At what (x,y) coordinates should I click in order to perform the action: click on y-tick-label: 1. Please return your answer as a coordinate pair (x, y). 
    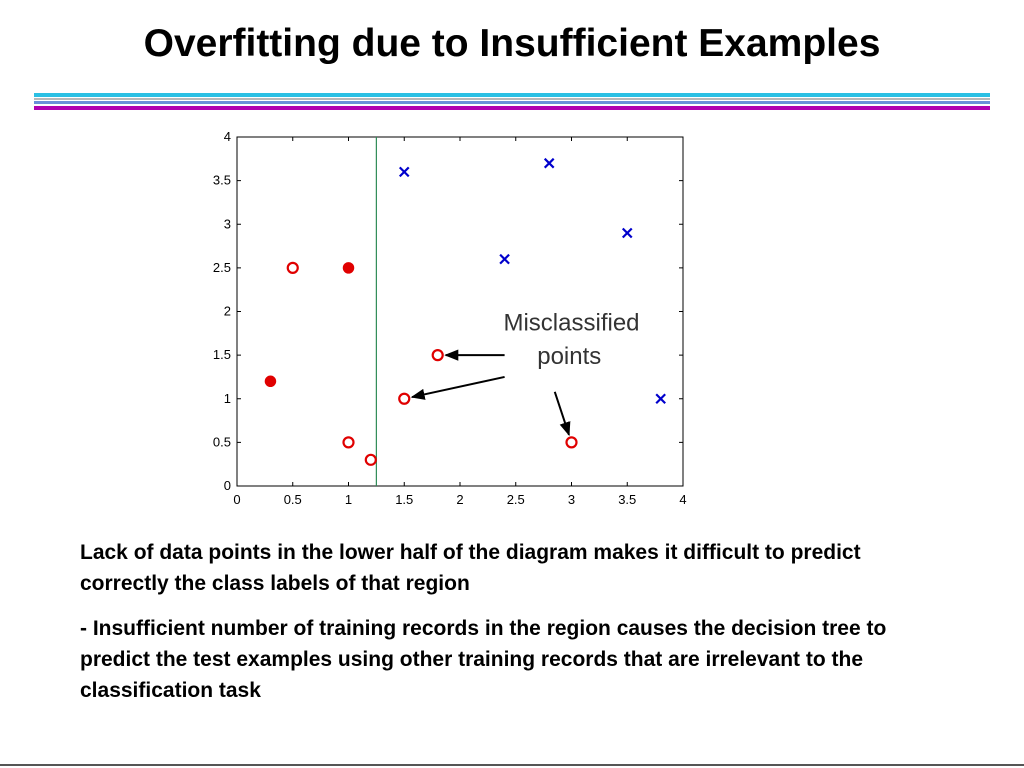
    Looking at the image, I should click on (227, 398).